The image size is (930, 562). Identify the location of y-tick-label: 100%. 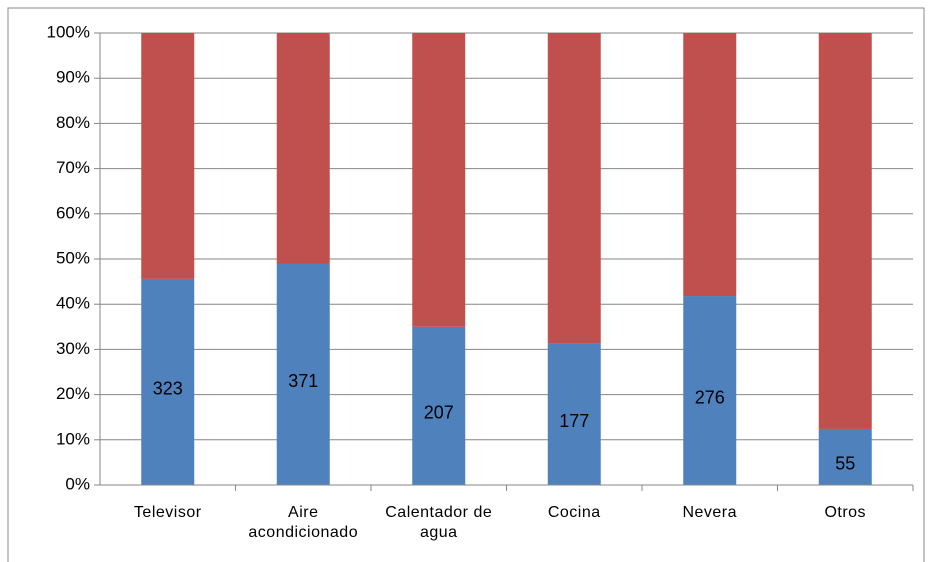
(68, 31).